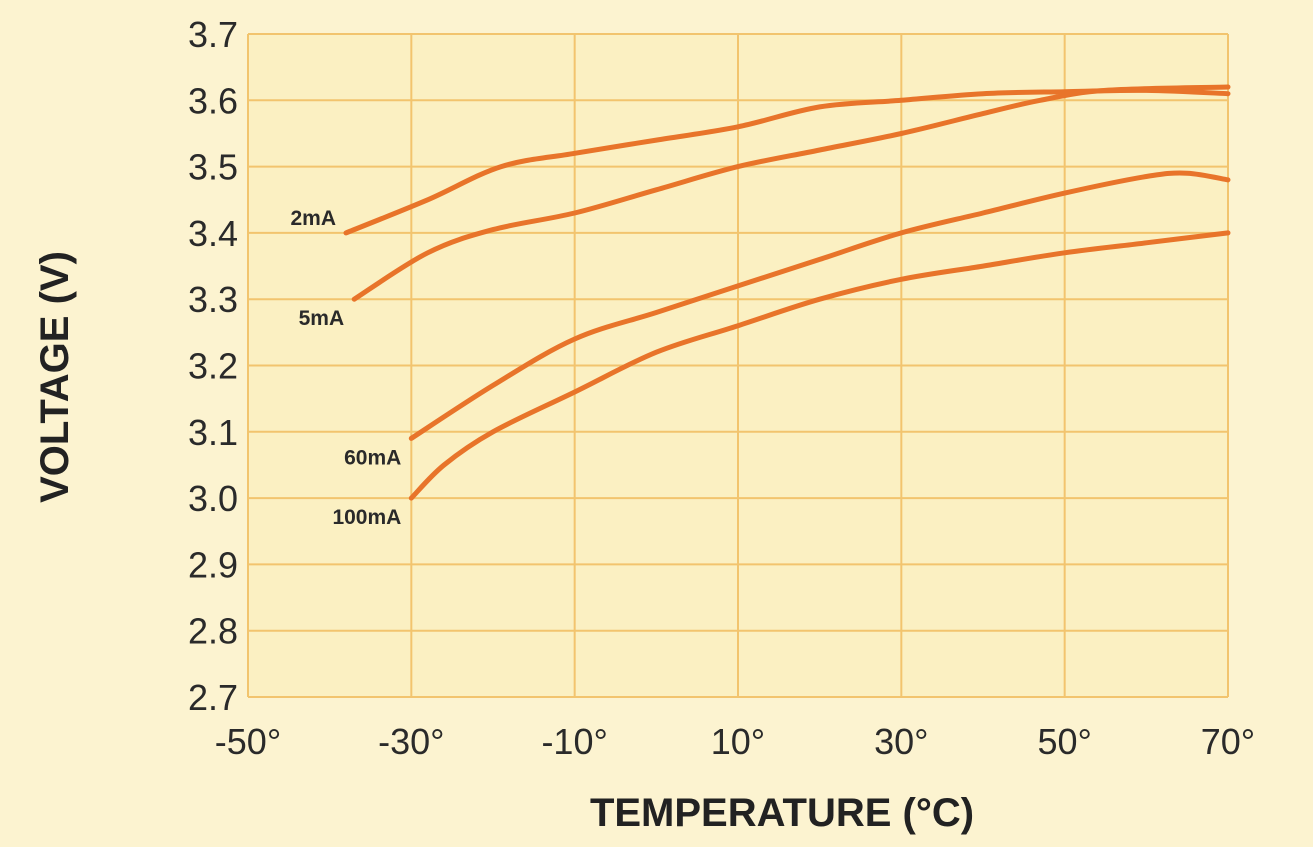 The width and height of the screenshot is (1313, 847). I want to click on y-tick-label: 2.7, so click(213, 697).